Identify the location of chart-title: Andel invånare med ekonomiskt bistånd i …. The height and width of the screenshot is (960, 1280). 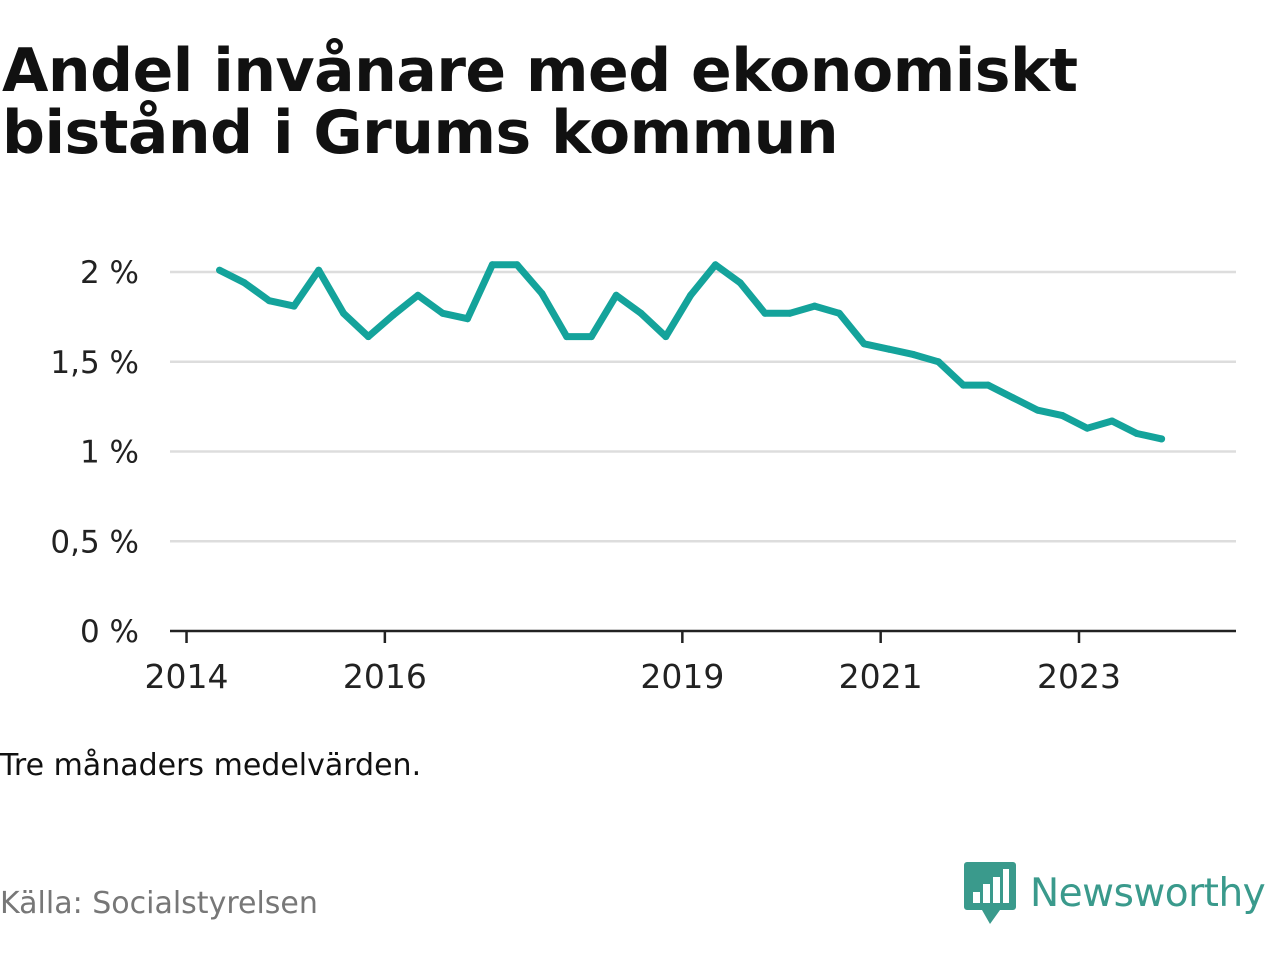
(540, 102).